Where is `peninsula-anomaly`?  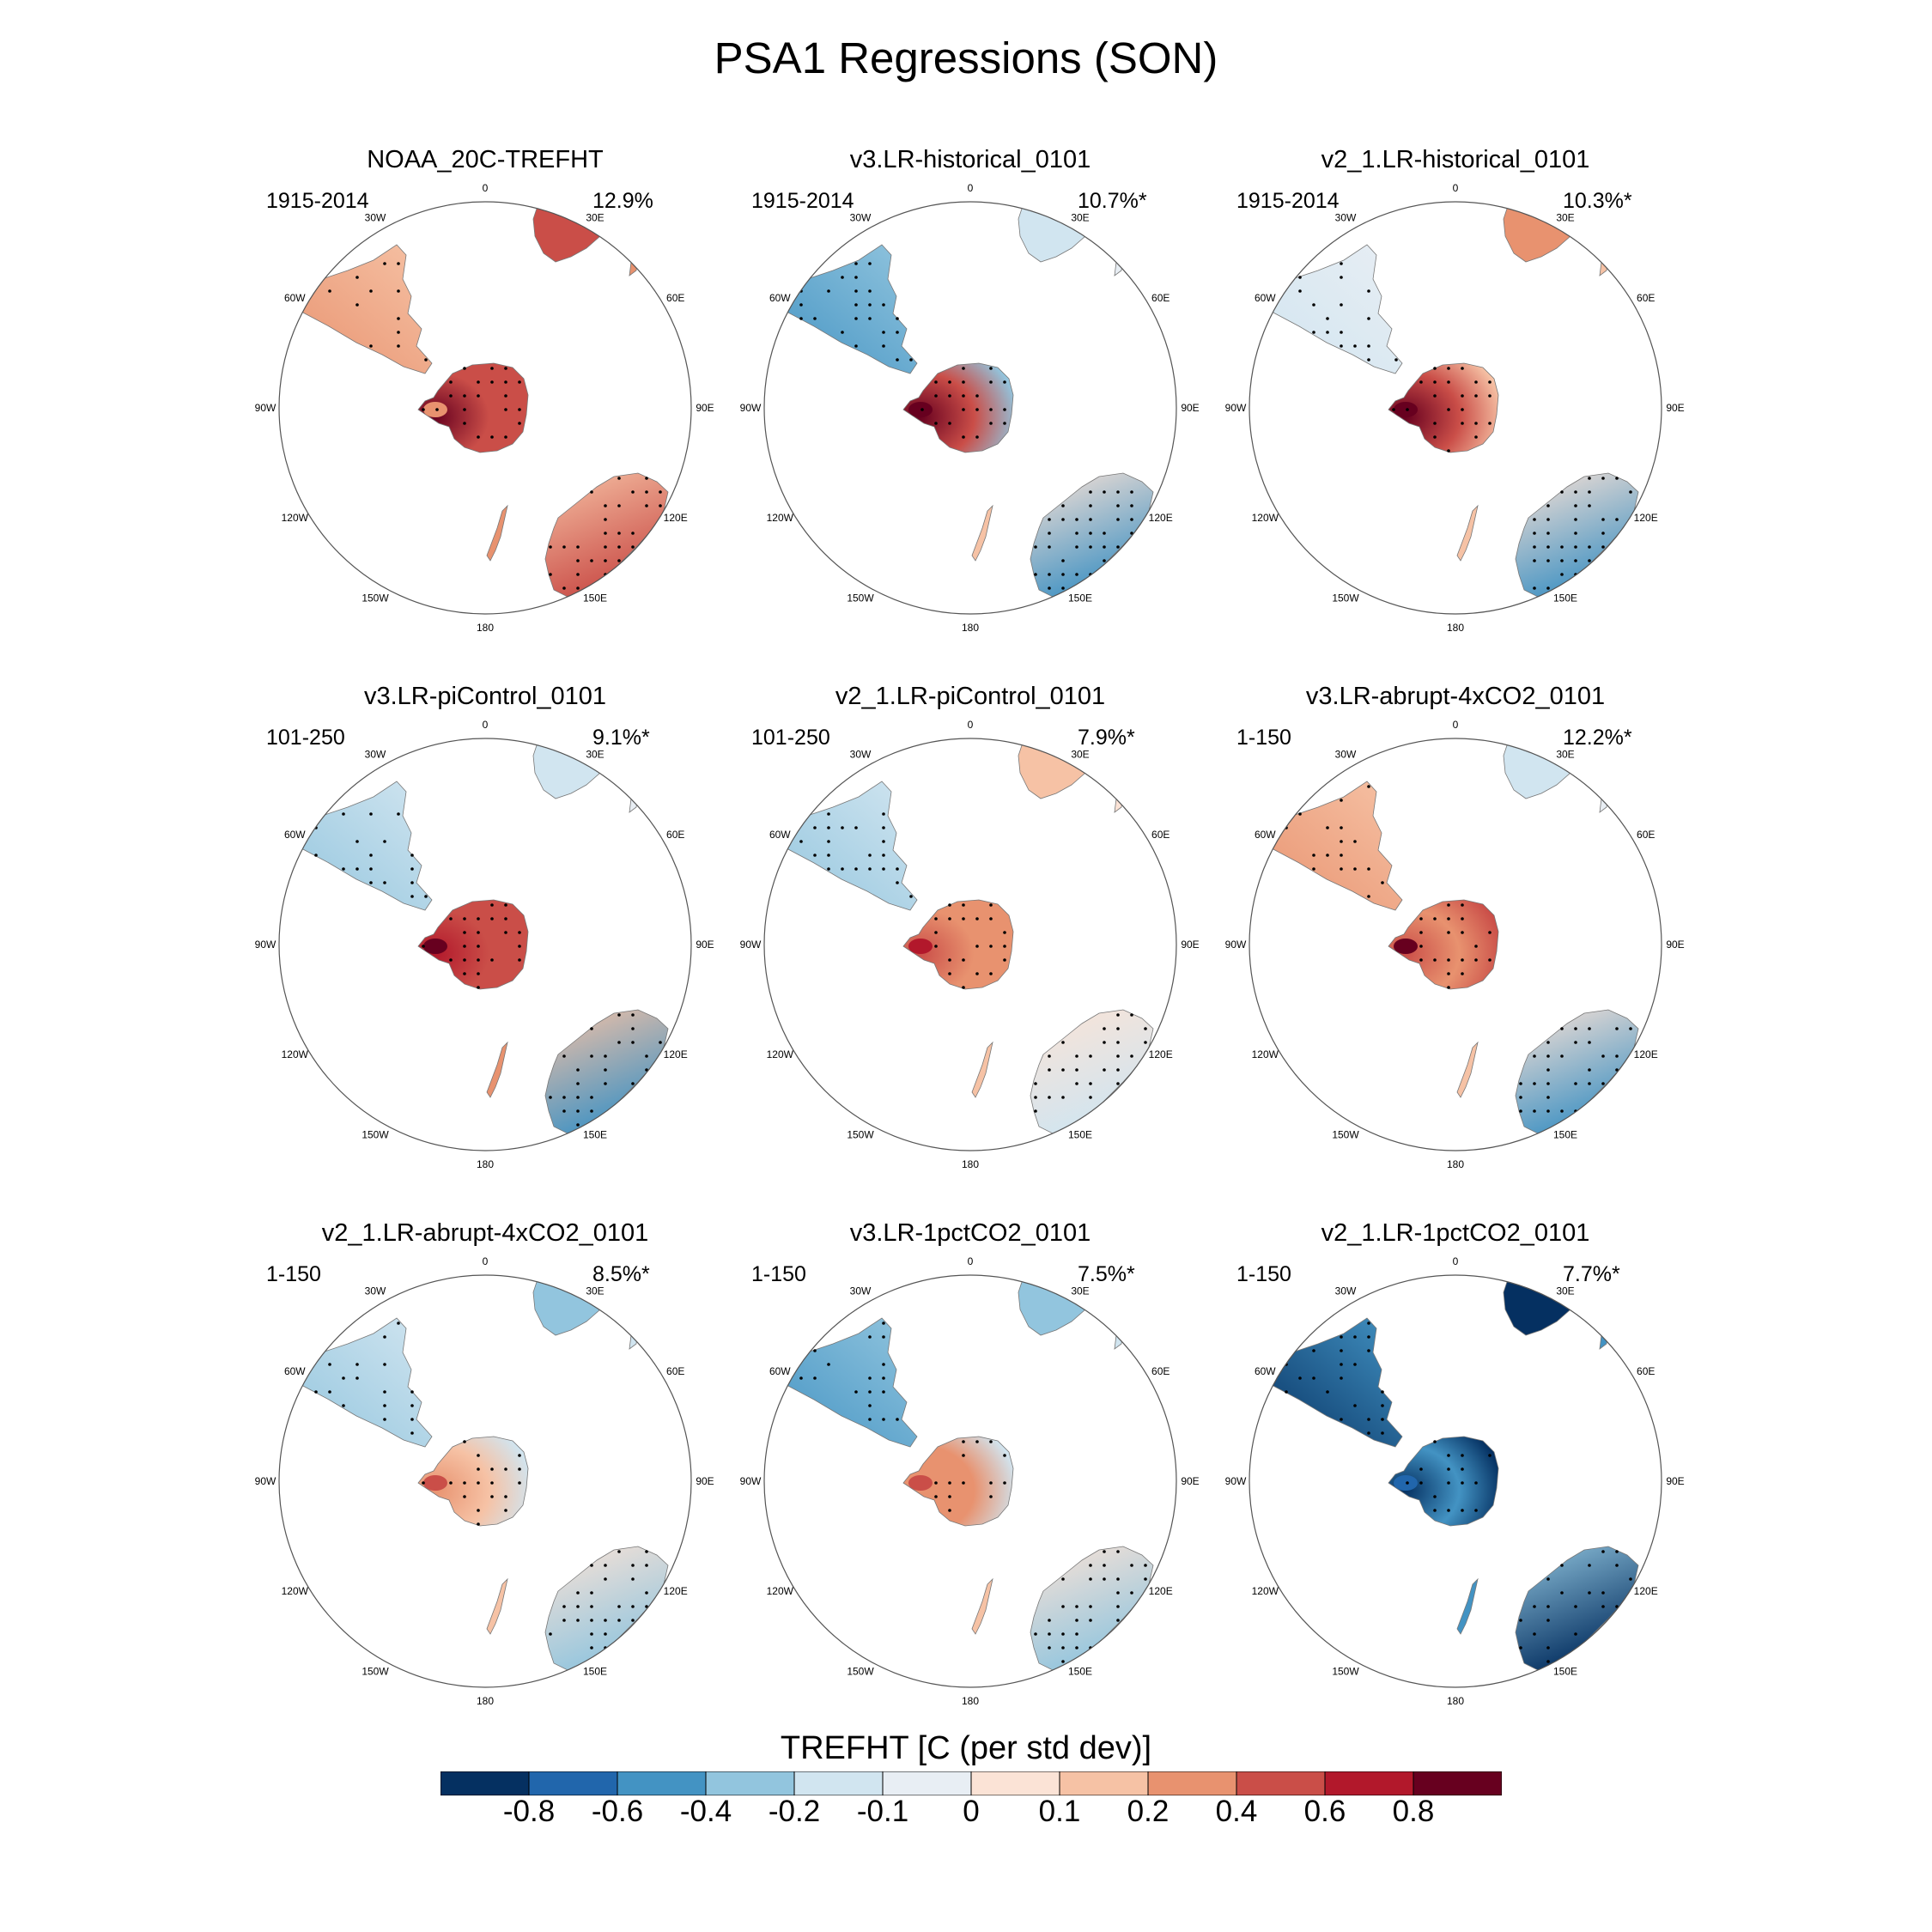
peninsula-anomaly is located at coordinates (921, 409).